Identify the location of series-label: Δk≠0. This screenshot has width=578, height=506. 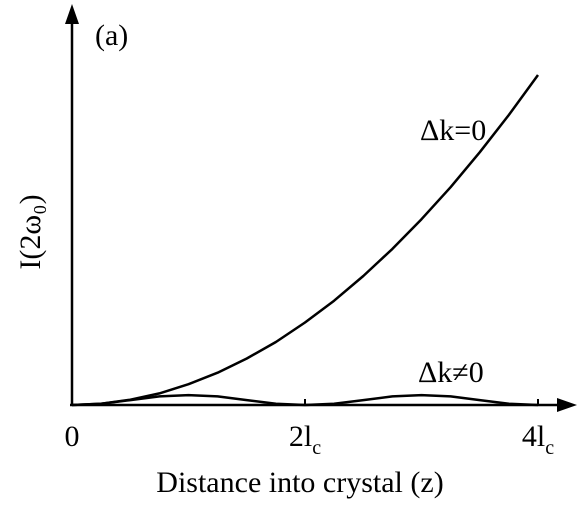
(451, 372).